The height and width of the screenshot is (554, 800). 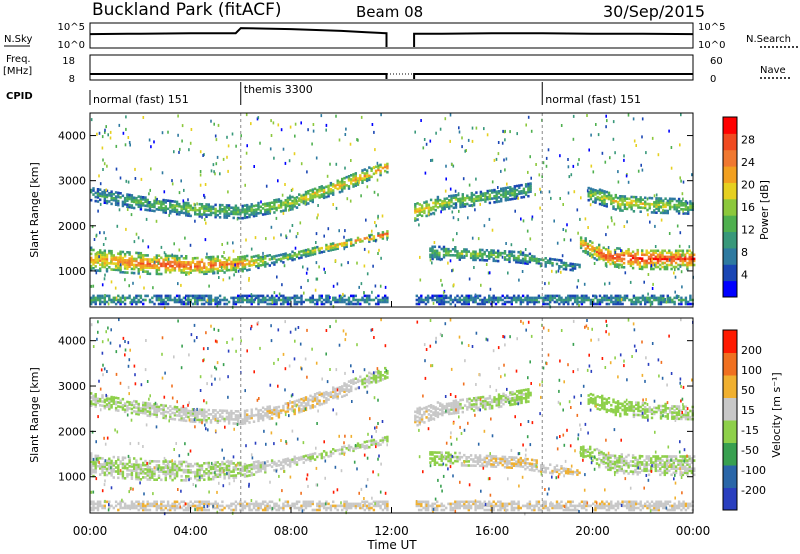 What do you see at coordinates (278, 89) in the screenshot?
I see `cpid-segment-1: themis 3300` at bounding box center [278, 89].